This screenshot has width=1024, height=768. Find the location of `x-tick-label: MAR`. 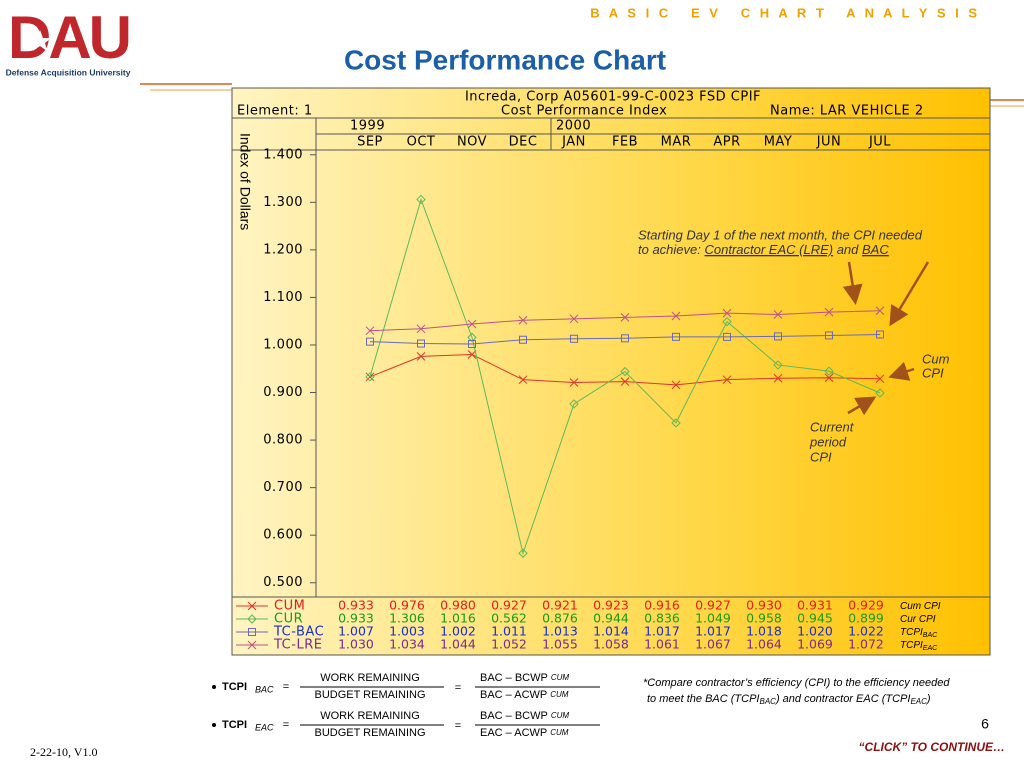

x-tick-label: MAR is located at coordinates (676, 142).